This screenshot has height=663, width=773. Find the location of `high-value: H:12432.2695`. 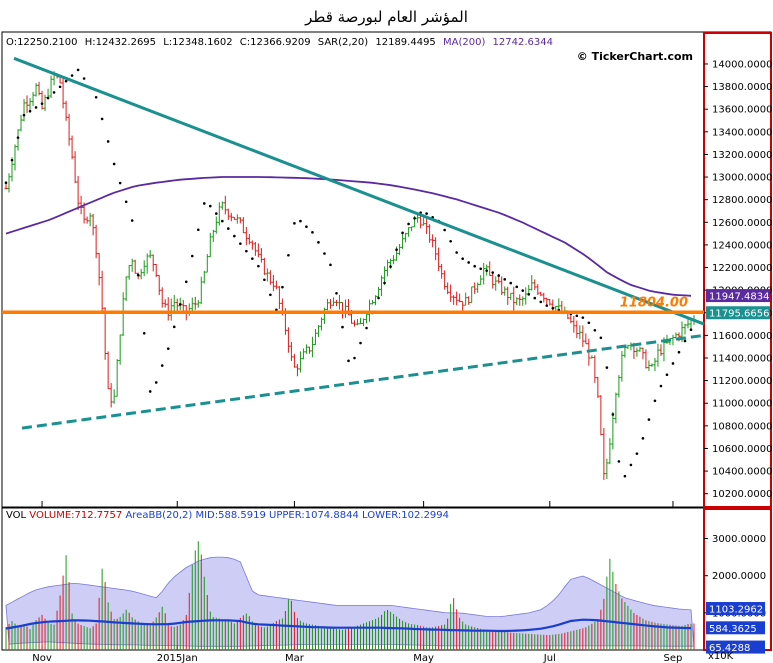

high-value: H:12432.2695 is located at coordinates (120, 42).